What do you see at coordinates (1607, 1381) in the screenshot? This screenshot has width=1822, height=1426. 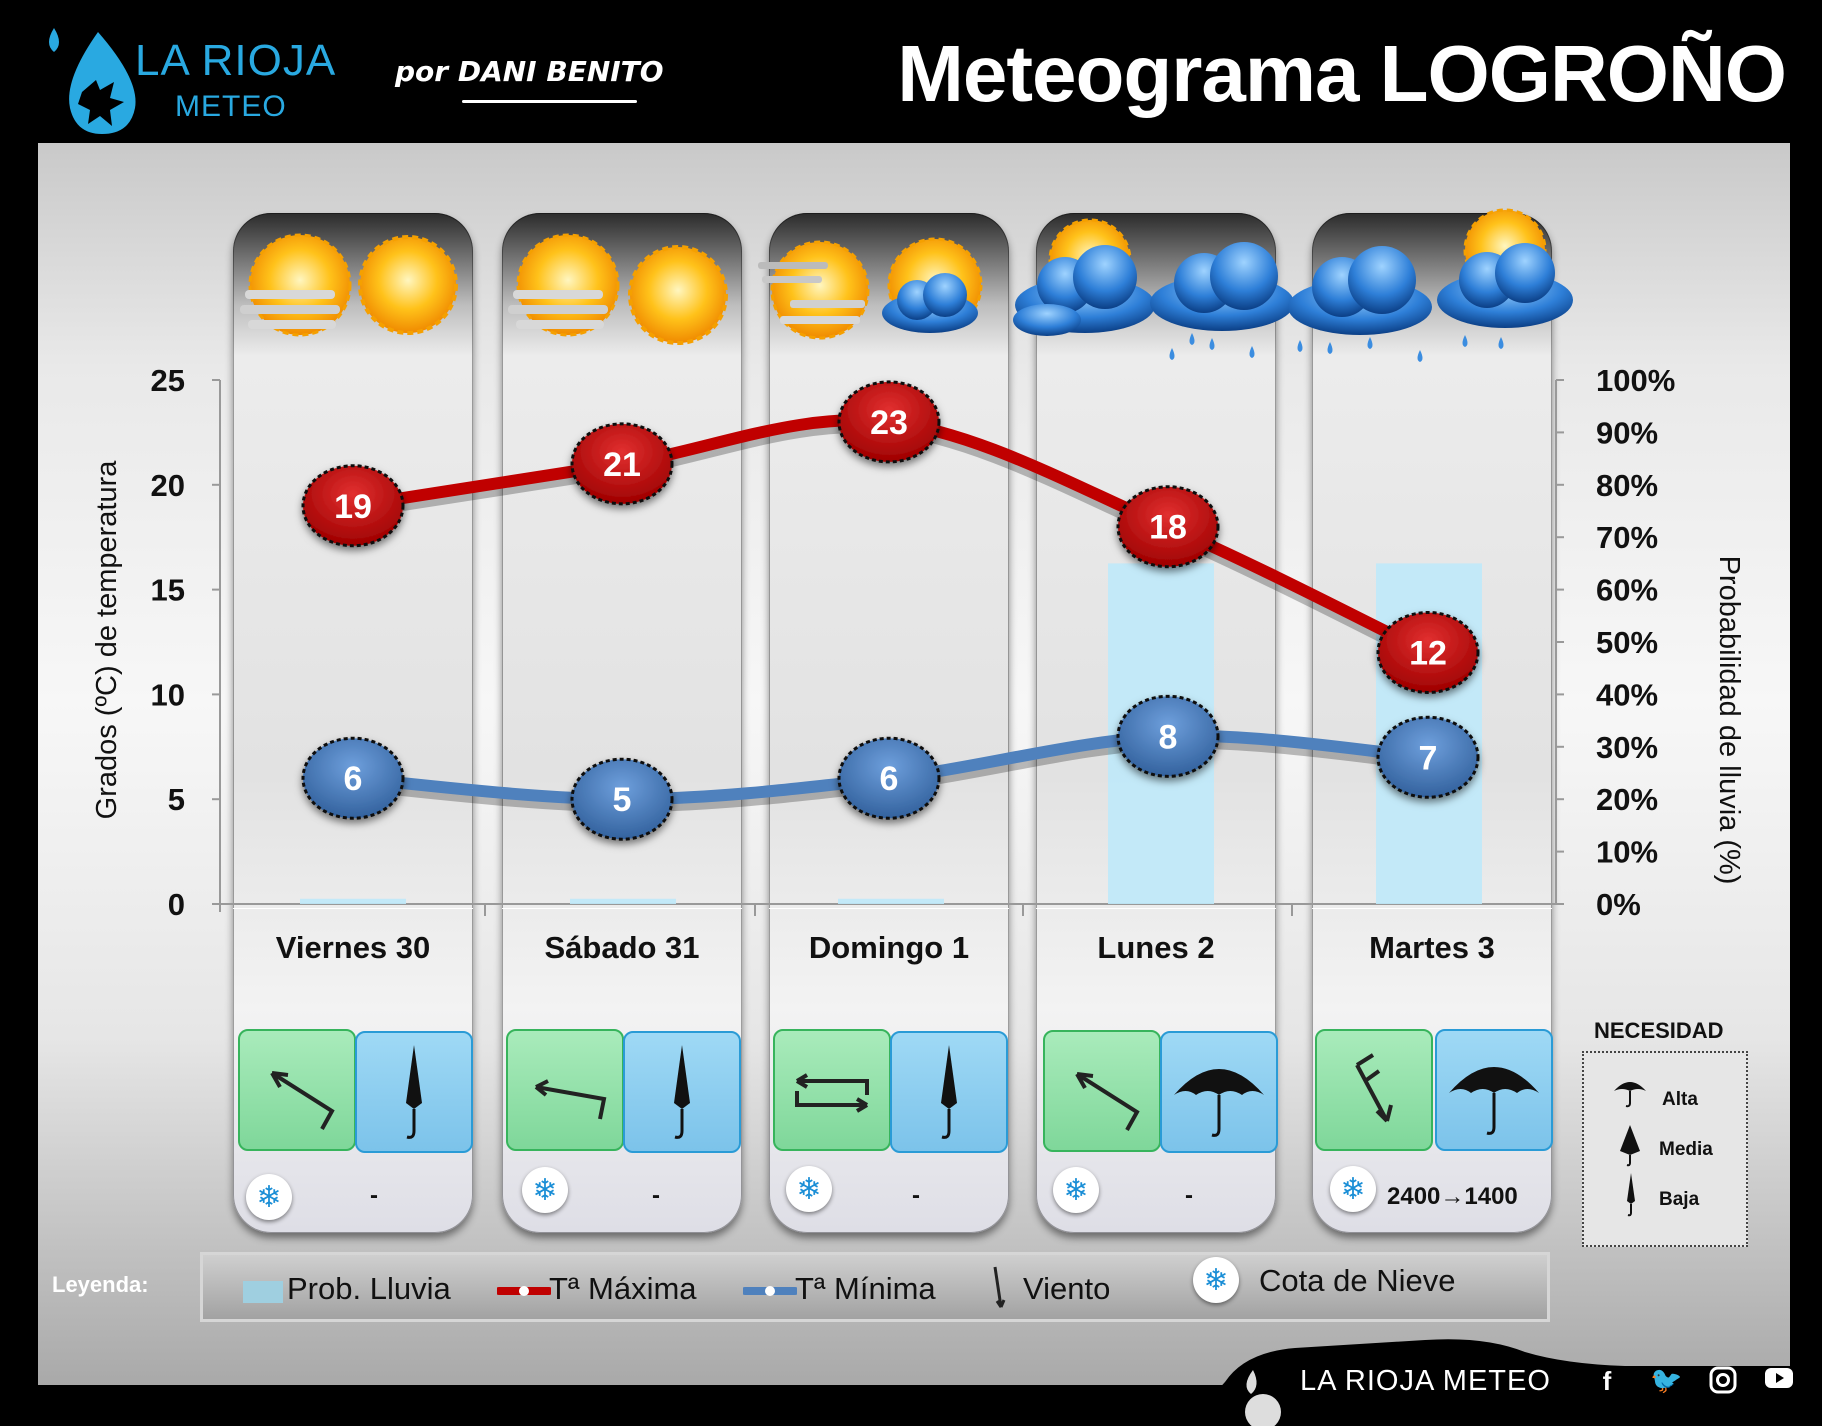 I see `facebook-icon: f` at bounding box center [1607, 1381].